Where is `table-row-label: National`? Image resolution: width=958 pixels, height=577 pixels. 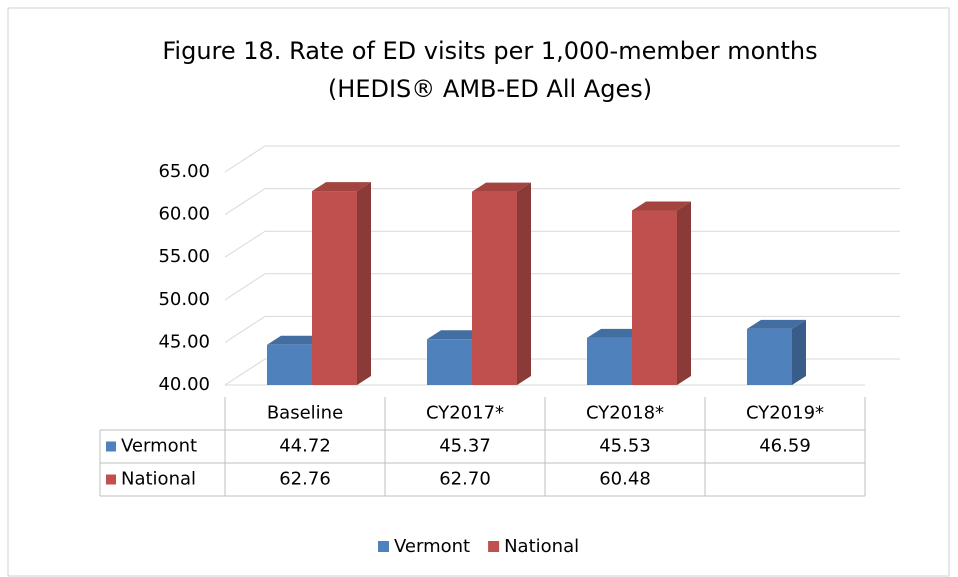 table-row-label: National is located at coordinates (158, 479).